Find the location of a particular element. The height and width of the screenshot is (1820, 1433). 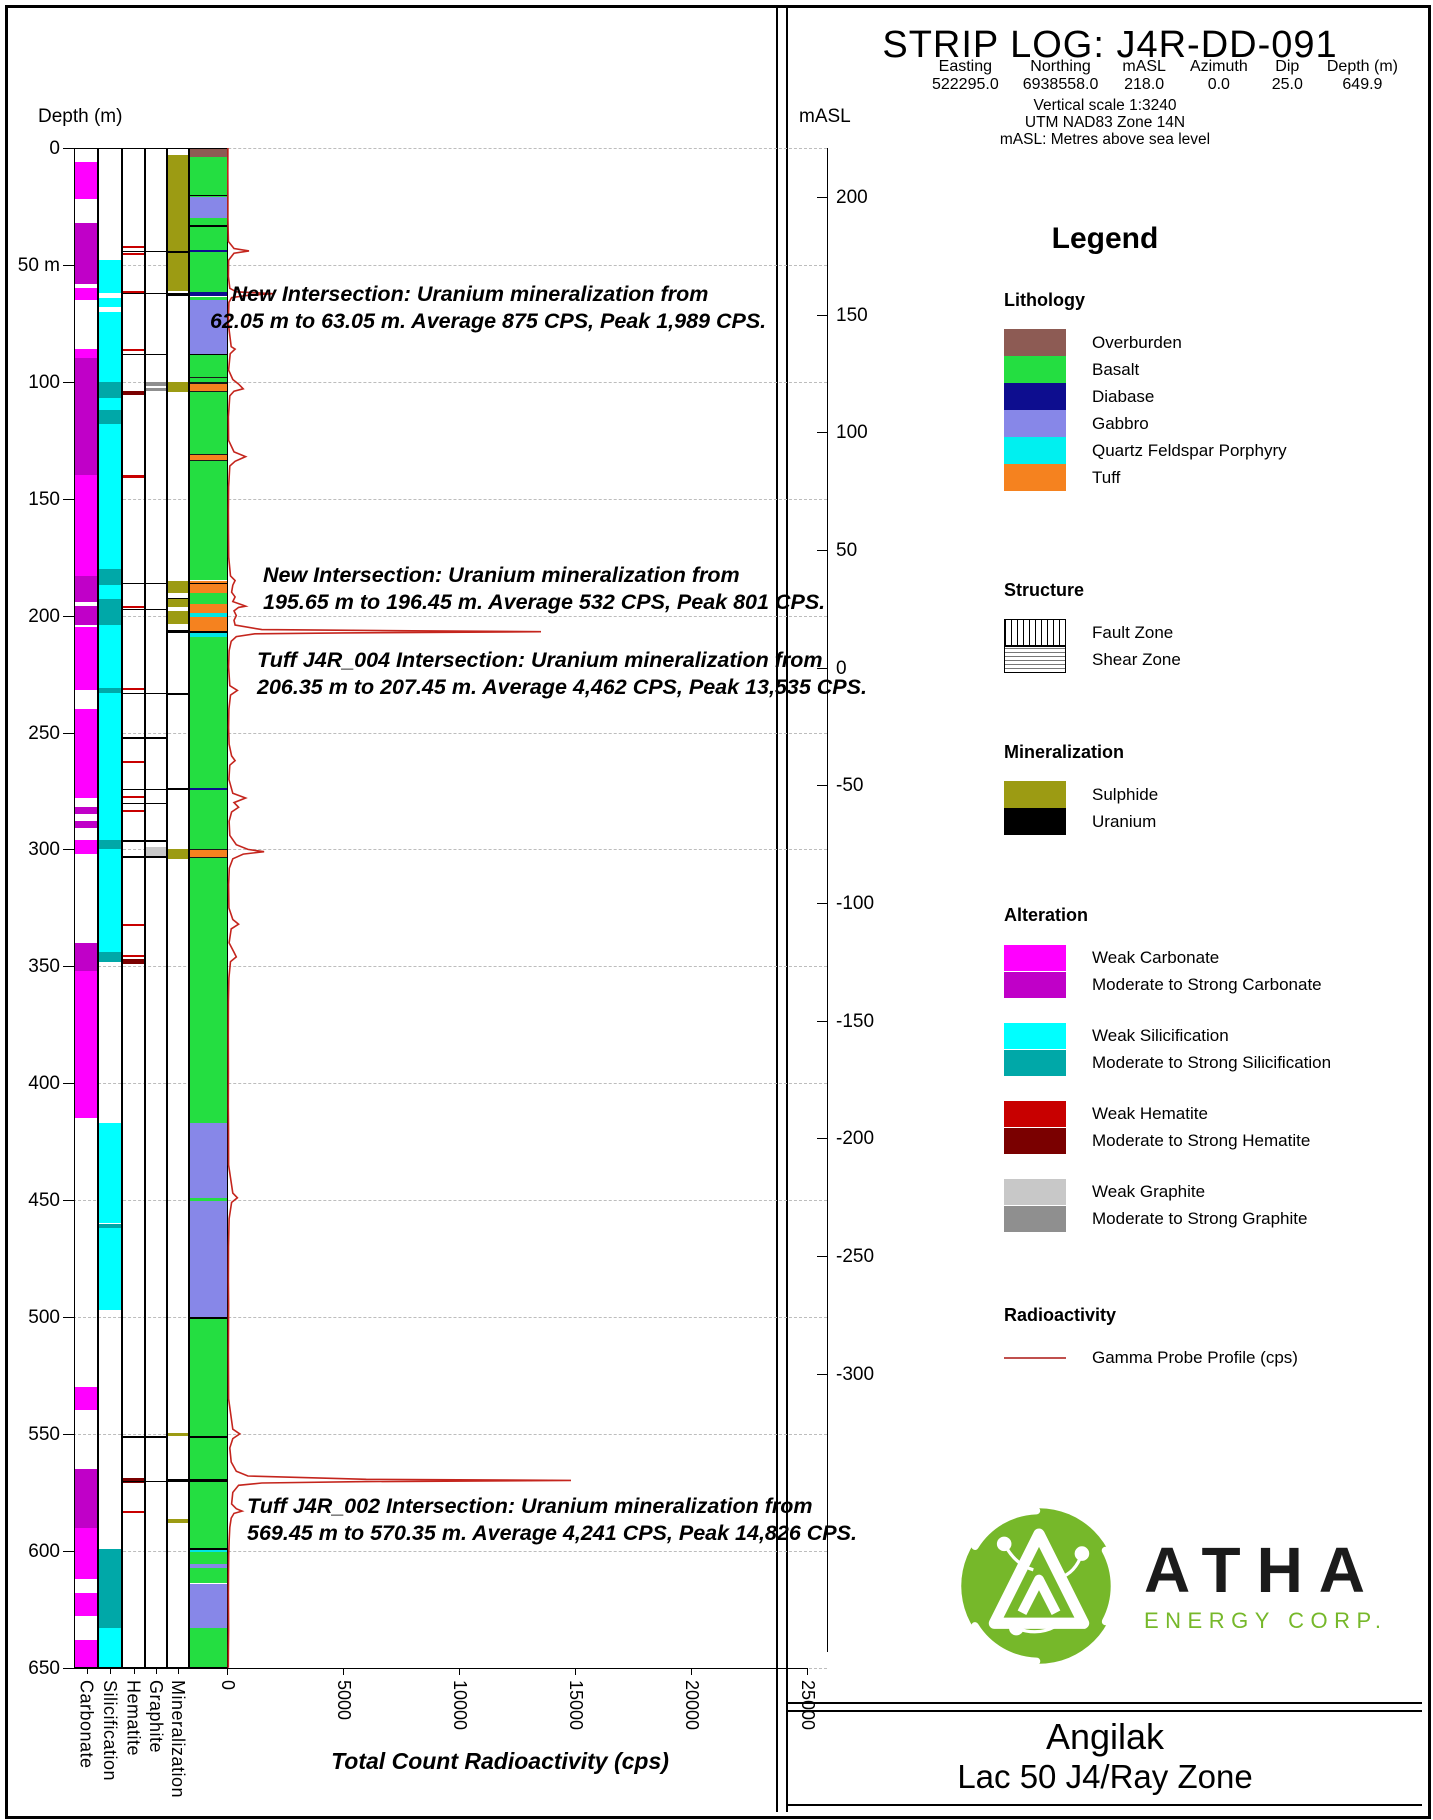

masl-tick-label: -300 is located at coordinates (855, 1374).